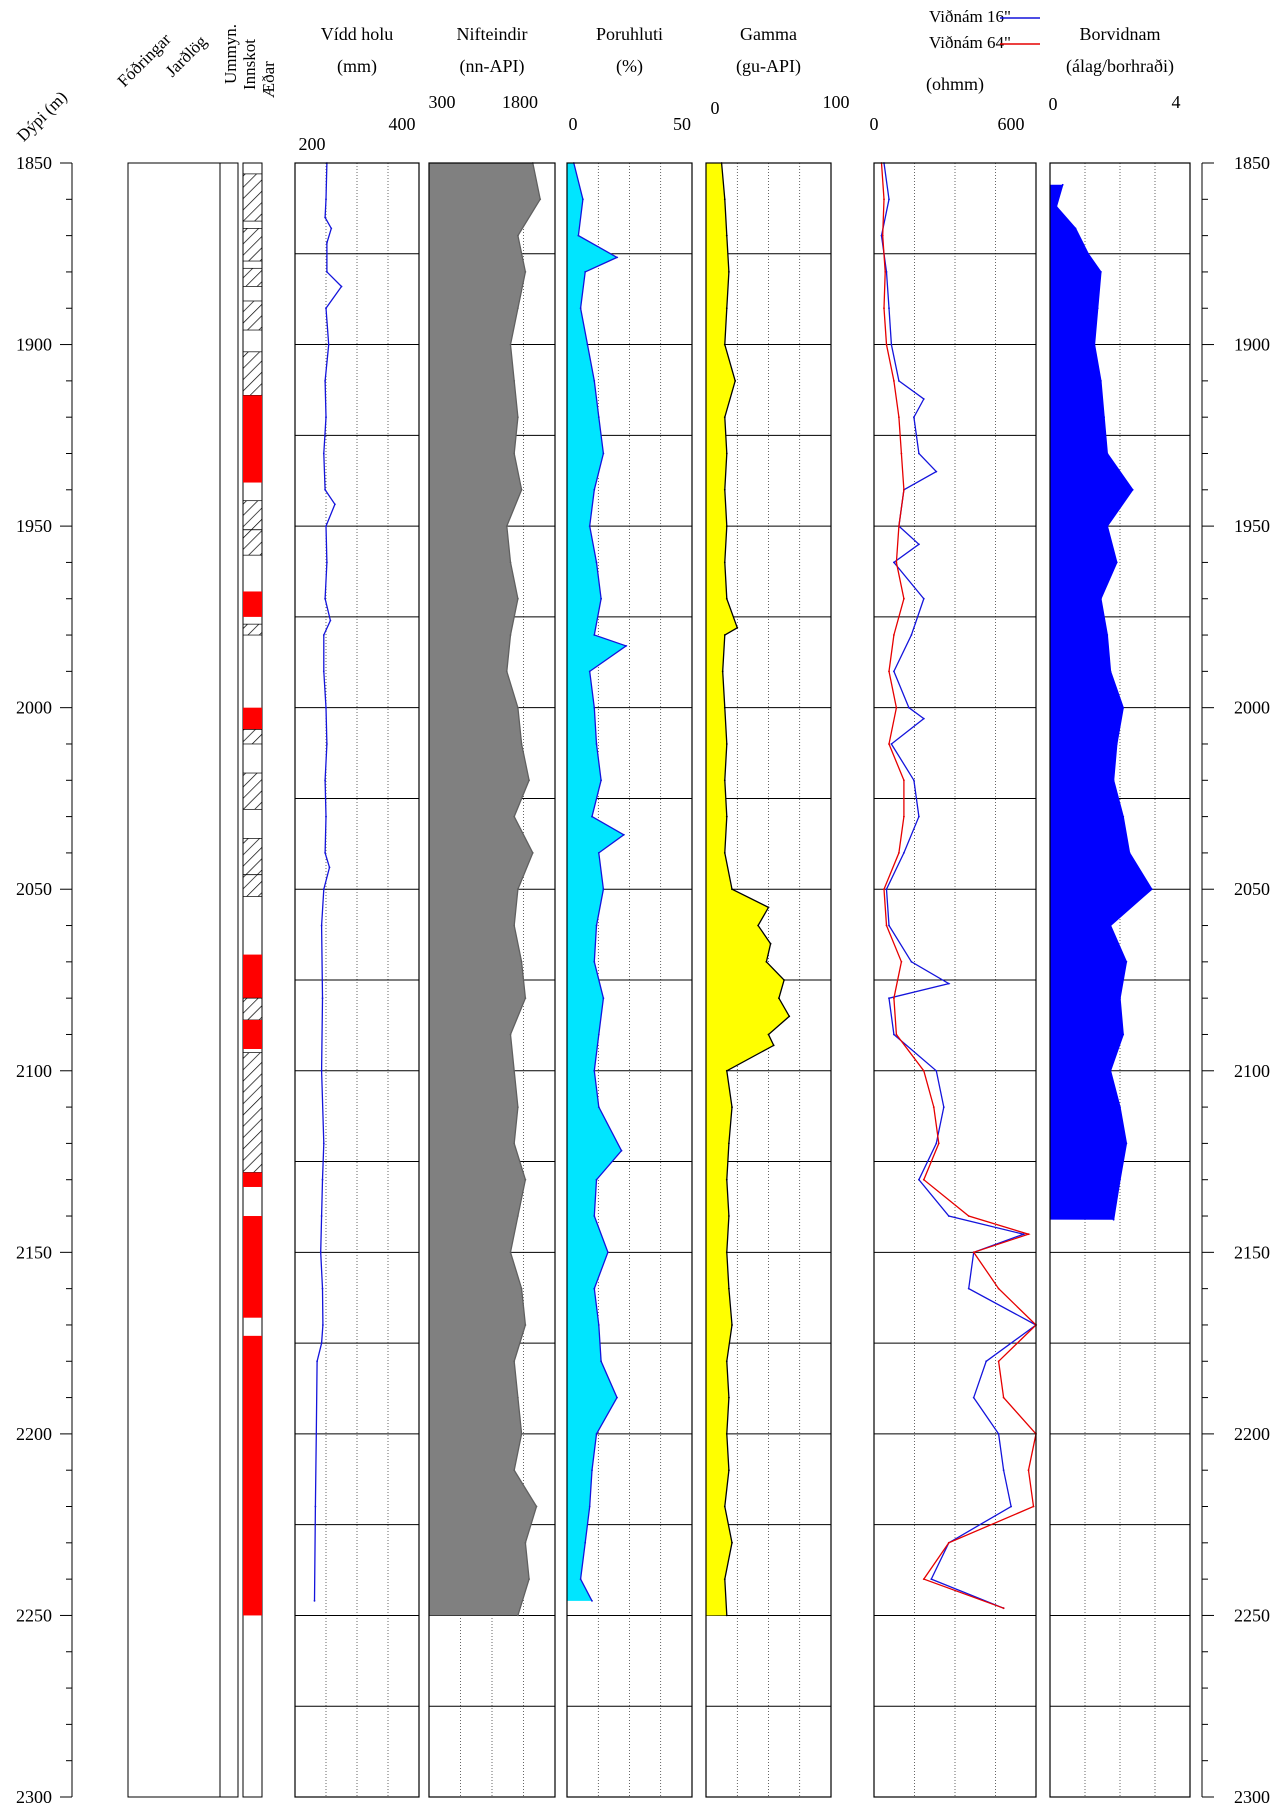 The width and height of the screenshot is (1278, 1817). Describe the element at coordinates (1120, 66) in the screenshot. I see `track-unit-rop: (álag/borhraði)` at that location.